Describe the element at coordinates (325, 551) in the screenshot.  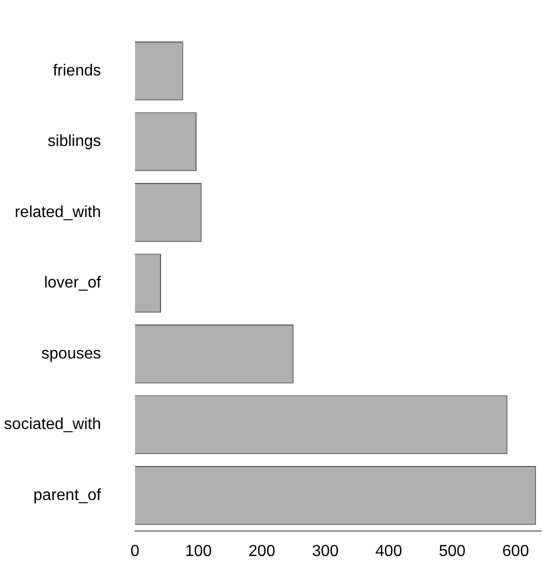
I see `x-tick-label: 300` at that location.